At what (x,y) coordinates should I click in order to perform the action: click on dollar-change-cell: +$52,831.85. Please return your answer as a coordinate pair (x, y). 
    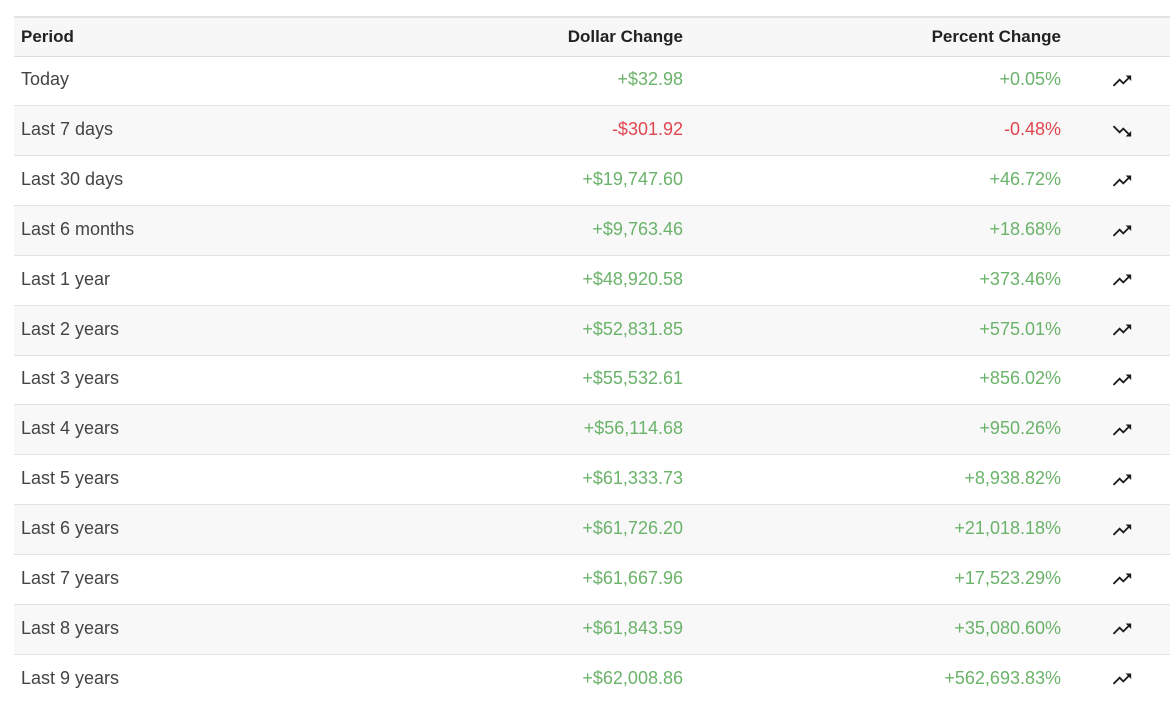
    Looking at the image, I should click on (632, 328).